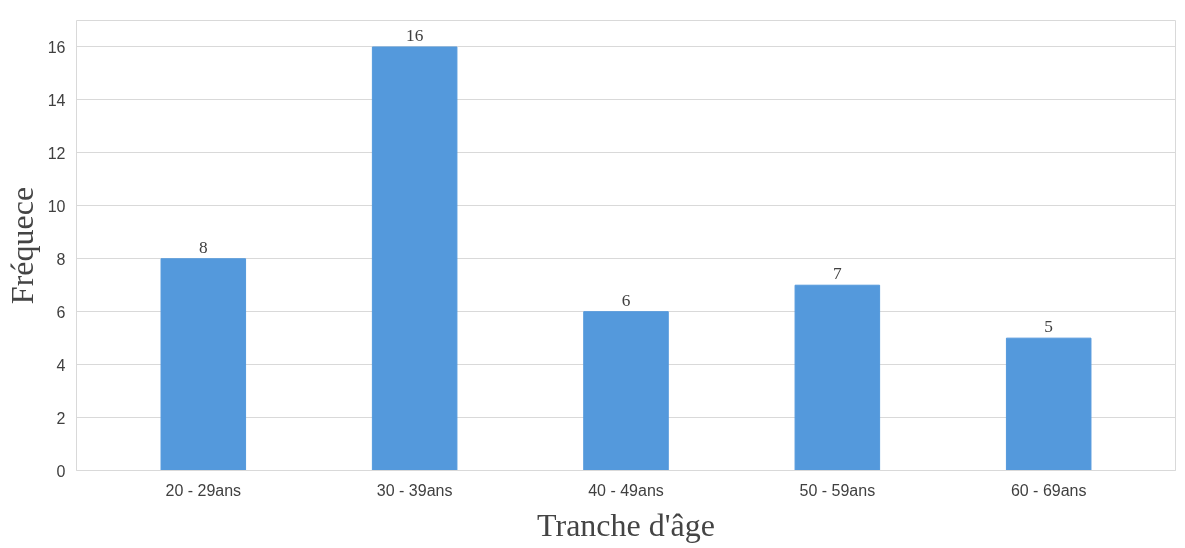  What do you see at coordinates (837, 490) in the screenshot?
I see `x-tick-label: 50 - 59ans` at bounding box center [837, 490].